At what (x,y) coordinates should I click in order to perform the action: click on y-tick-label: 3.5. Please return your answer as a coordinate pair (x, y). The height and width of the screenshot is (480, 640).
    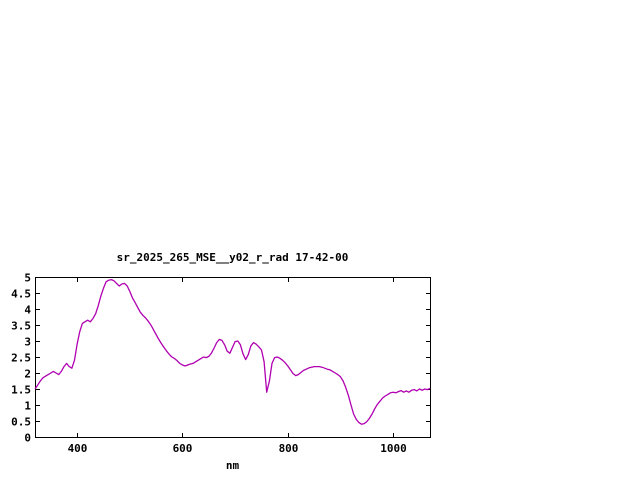
    Looking at the image, I should click on (21, 326).